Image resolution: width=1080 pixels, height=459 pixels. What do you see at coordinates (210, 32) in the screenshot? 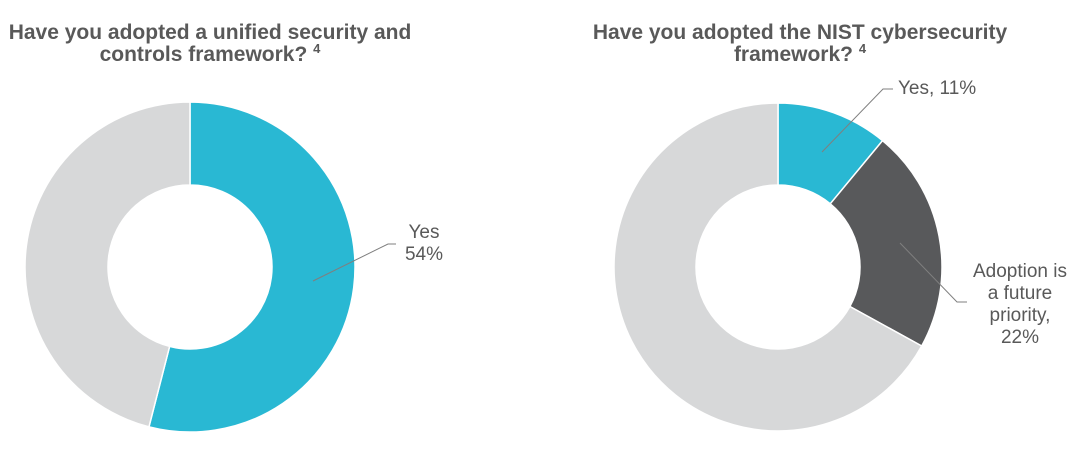
I see `chart-title-line1: Have you adopted a unified security and` at bounding box center [210, 32].